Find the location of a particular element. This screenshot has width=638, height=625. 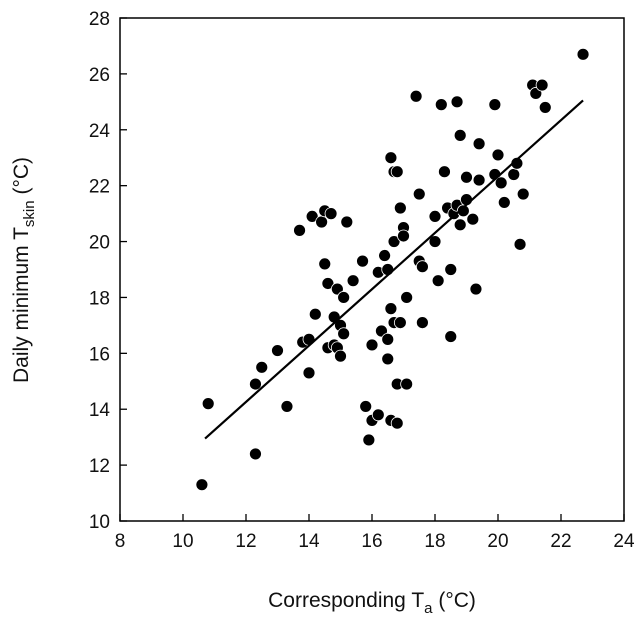

y-axis-title-main: Daily minimum T is located at coordinates (21, 305).